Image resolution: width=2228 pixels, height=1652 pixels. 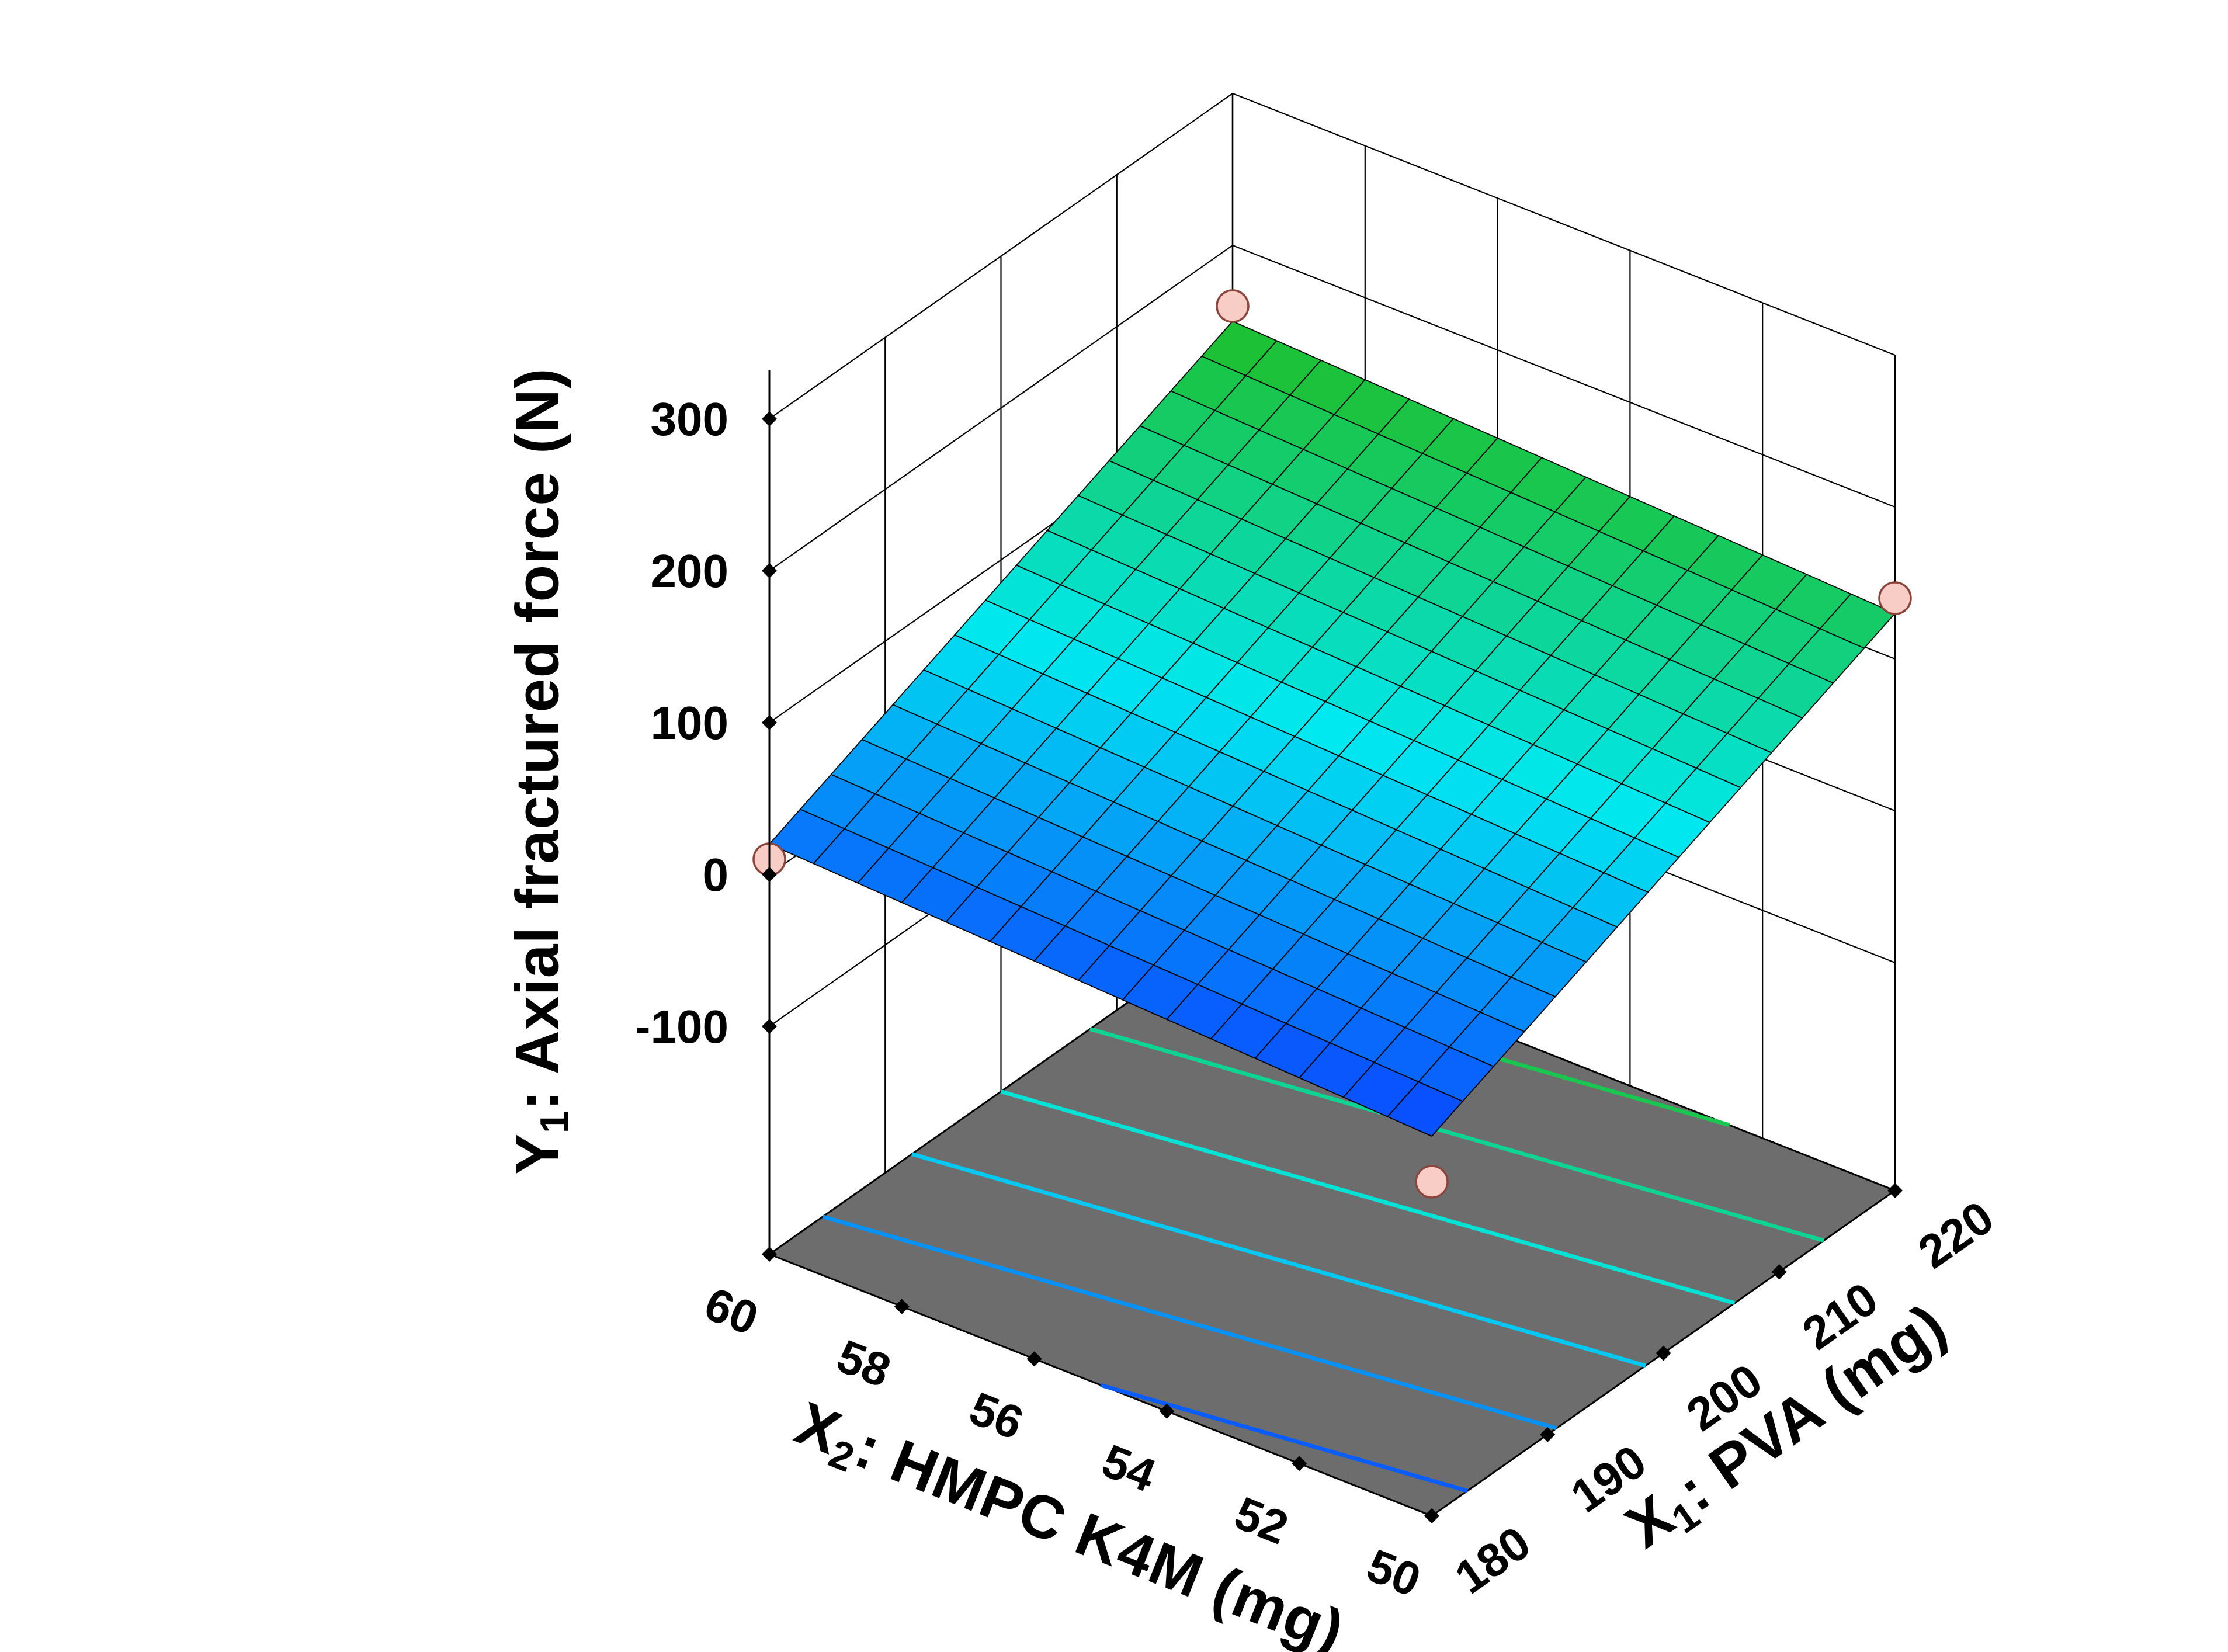 What do you see at coordinates (554, 1122) in the screenshot?
I see `z-axis-title-sub: 1` at bounding box center [554, 1122].